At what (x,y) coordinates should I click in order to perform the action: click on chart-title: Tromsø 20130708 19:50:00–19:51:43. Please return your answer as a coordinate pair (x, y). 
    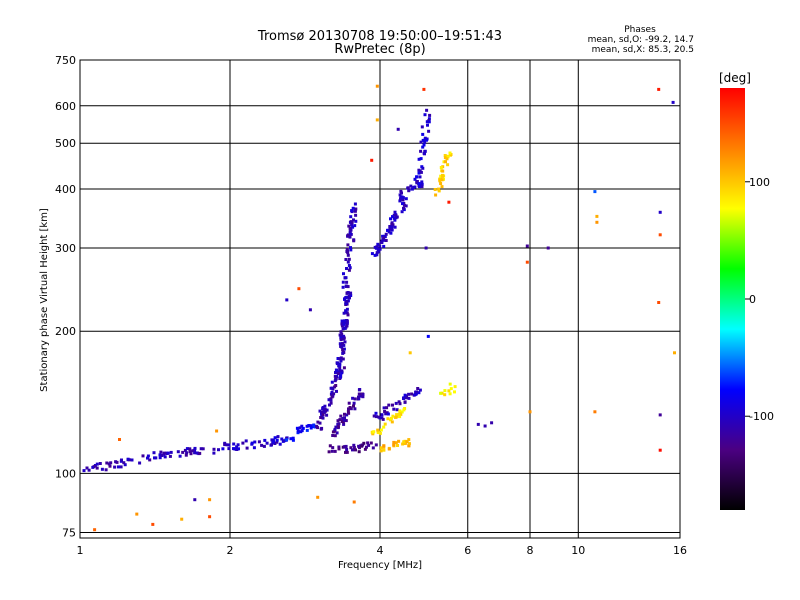
    Looking at the image, I should click on (379, 36).